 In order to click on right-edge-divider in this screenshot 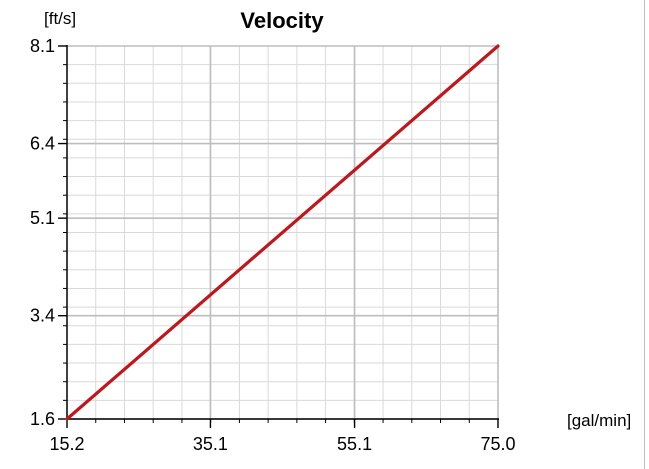, I will do `click(644, 234)`.